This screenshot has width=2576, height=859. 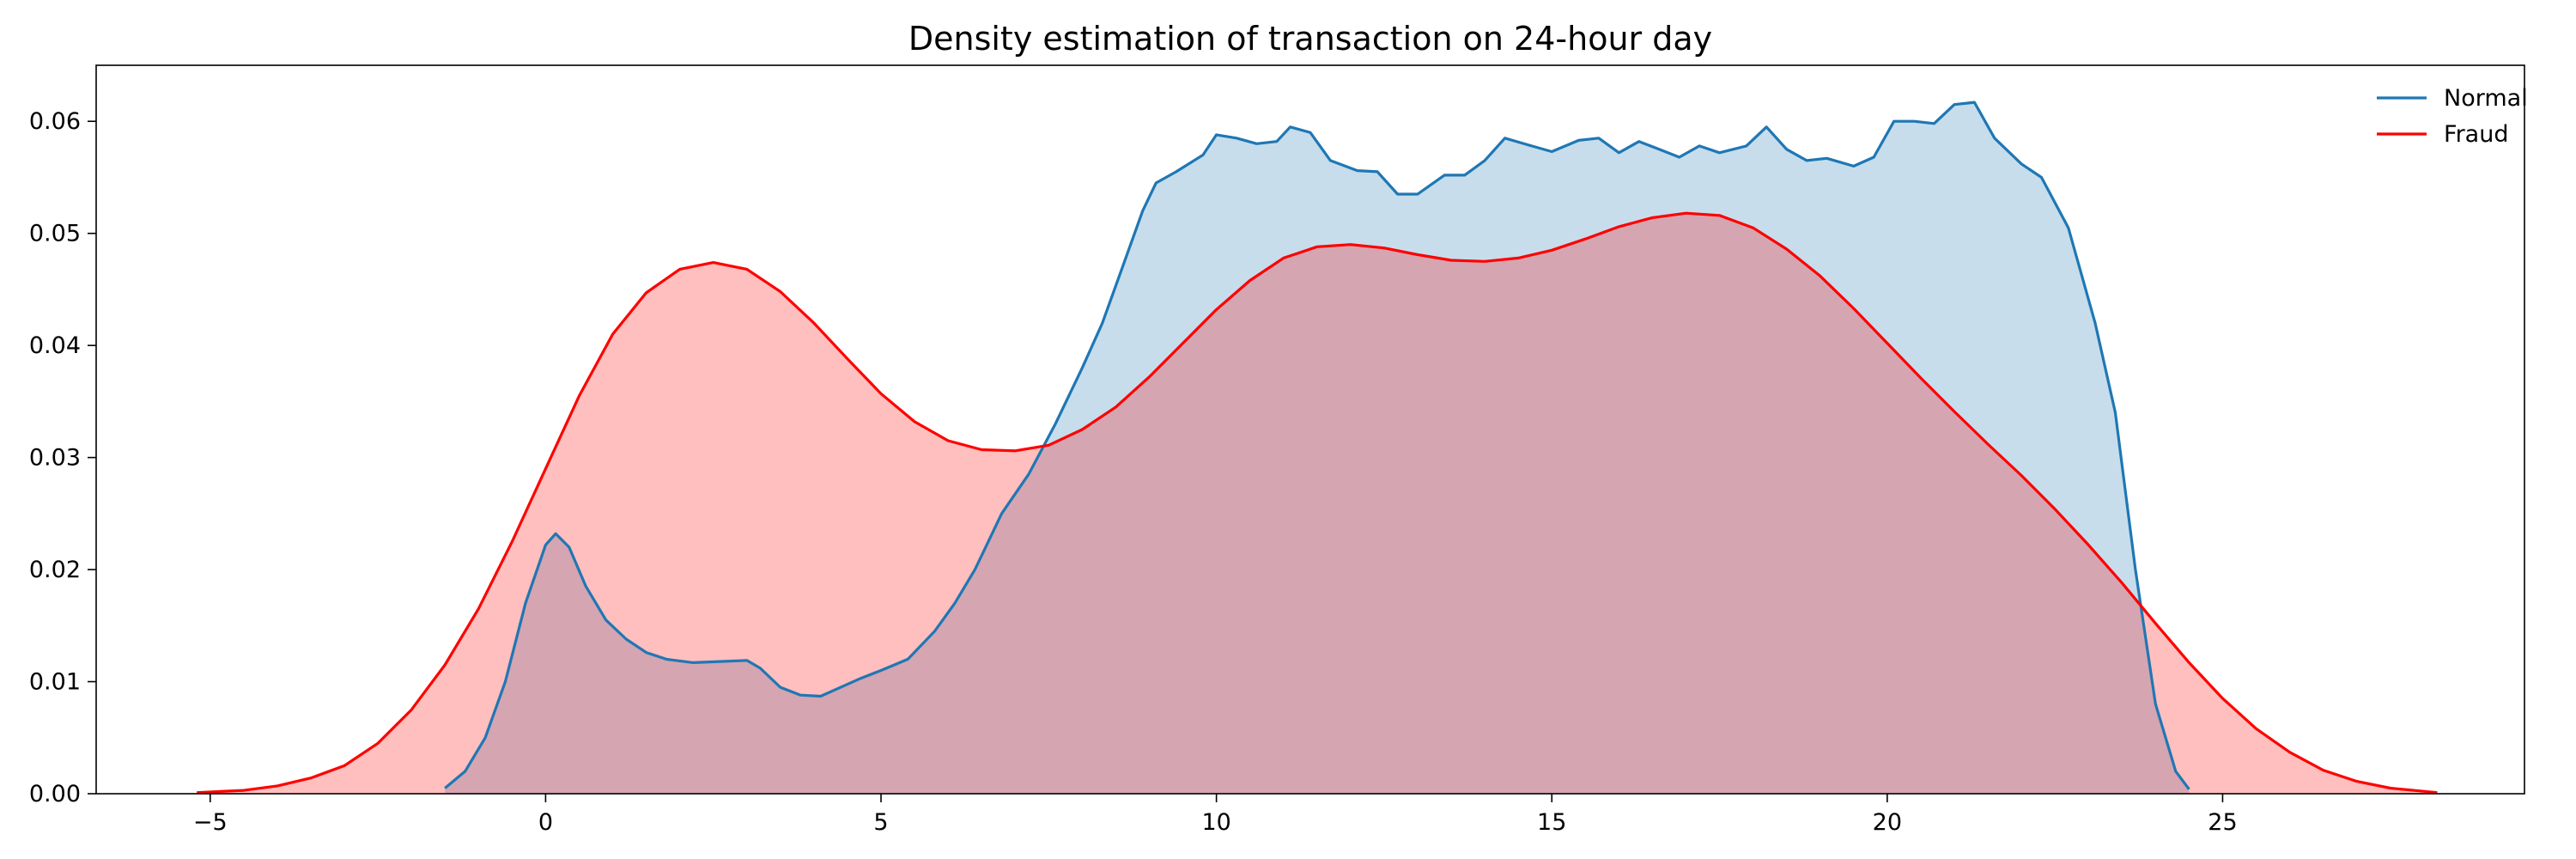 What do you see at coordinates (55, 121) in the screenshot?
I see `y-tick-label: 0.06` at bounding box center [55, 121].